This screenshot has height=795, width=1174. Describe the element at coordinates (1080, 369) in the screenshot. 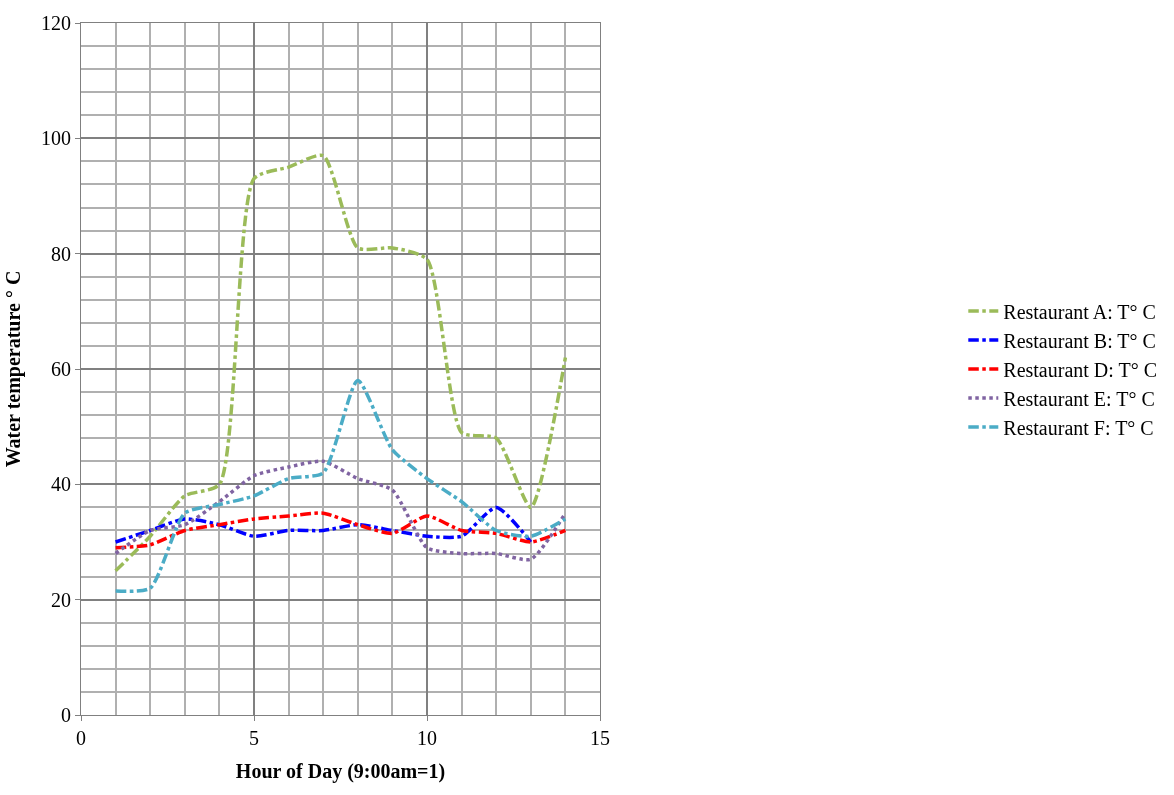

I see `legend-label: Restaurant D: T° C` at that location.